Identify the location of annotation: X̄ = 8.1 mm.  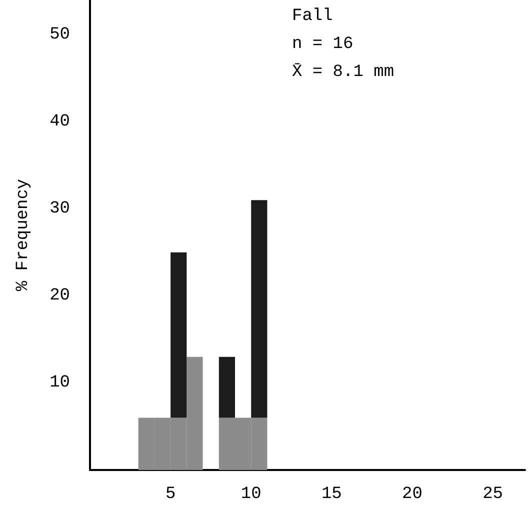
(343, 72).